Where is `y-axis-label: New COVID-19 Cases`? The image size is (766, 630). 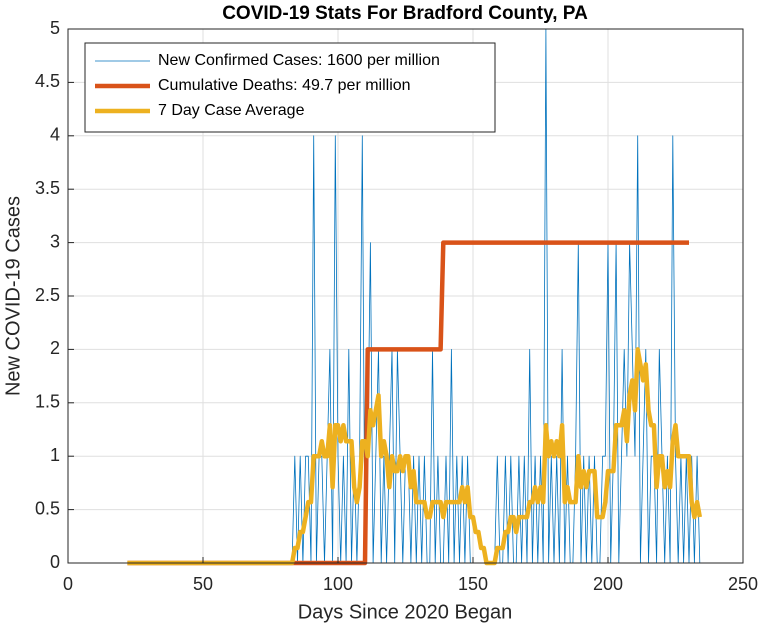
y-axis-label: New COVID-19 Cases is located at coordinates (13, 296).